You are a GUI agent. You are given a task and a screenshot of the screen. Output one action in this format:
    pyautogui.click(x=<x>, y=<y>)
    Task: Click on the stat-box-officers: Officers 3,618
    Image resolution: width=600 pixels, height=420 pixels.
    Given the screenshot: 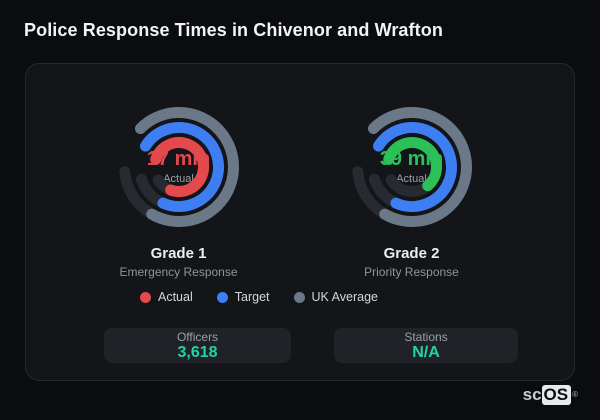 What is the action you would take?
    pyautogui.click(x=197, y=345)
    